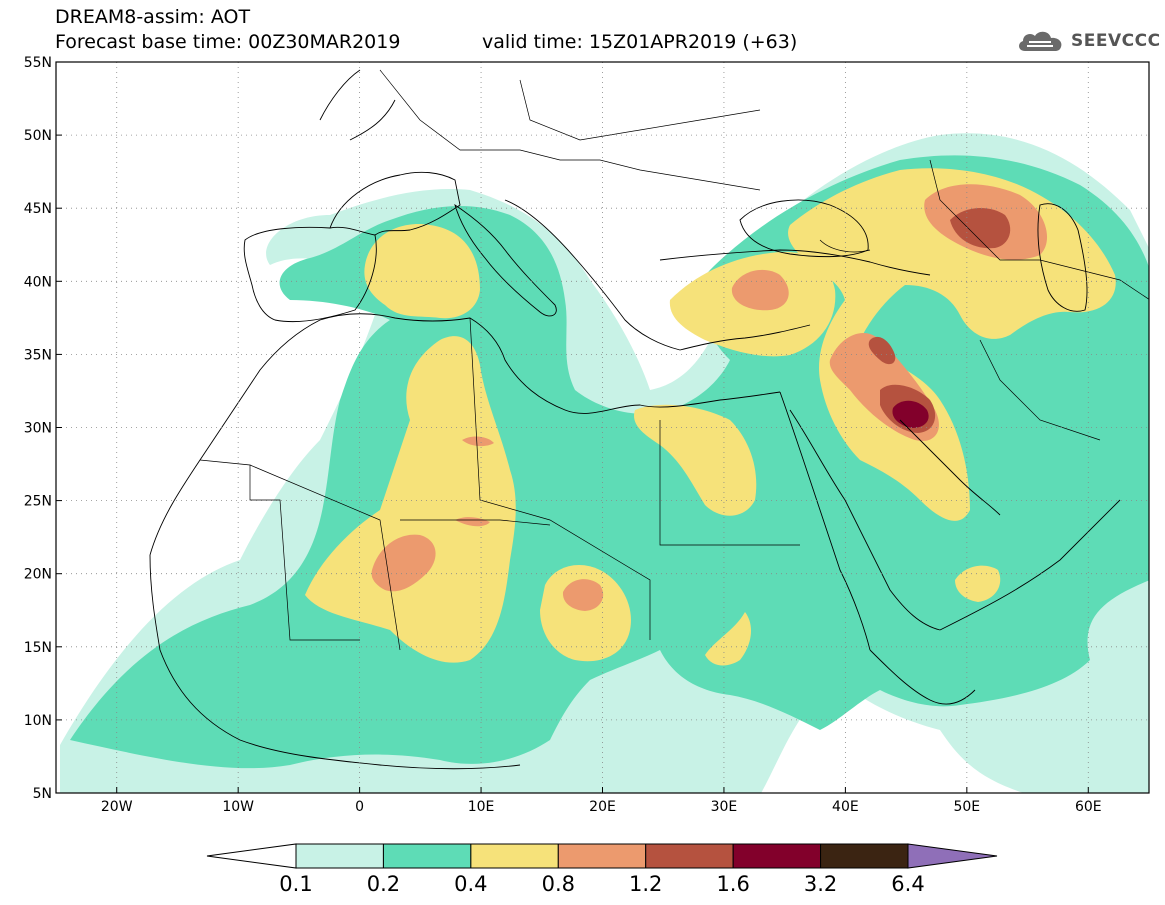 The height and width of the screenshot is (905, 1165). Describe the element at coordinates (470, 884) in the screenshot. I see `colorbar-label: 0.4` at that location.